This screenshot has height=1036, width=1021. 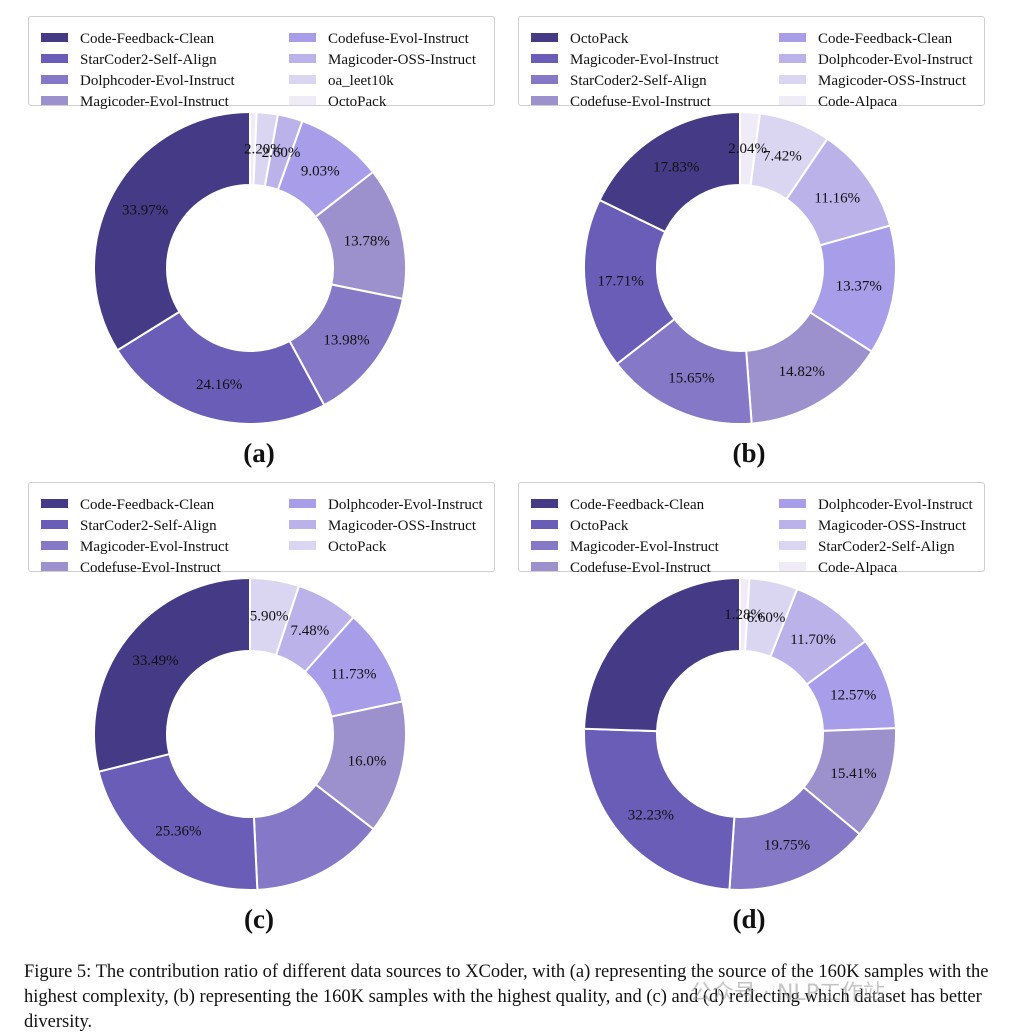 I want to click on slice-label-codefuse-evol-instruct: 15.41%, so click(x=853, y=774).